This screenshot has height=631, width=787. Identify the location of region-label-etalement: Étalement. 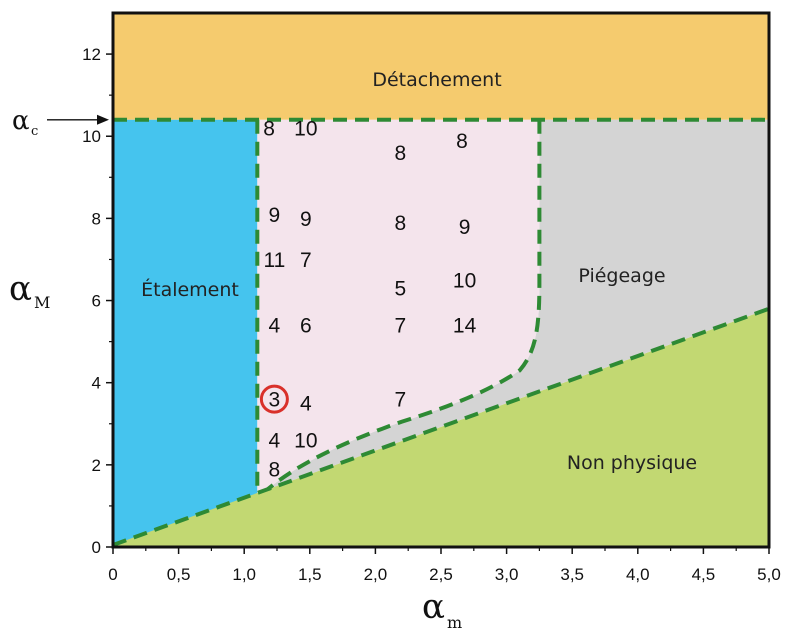
(190, 289).